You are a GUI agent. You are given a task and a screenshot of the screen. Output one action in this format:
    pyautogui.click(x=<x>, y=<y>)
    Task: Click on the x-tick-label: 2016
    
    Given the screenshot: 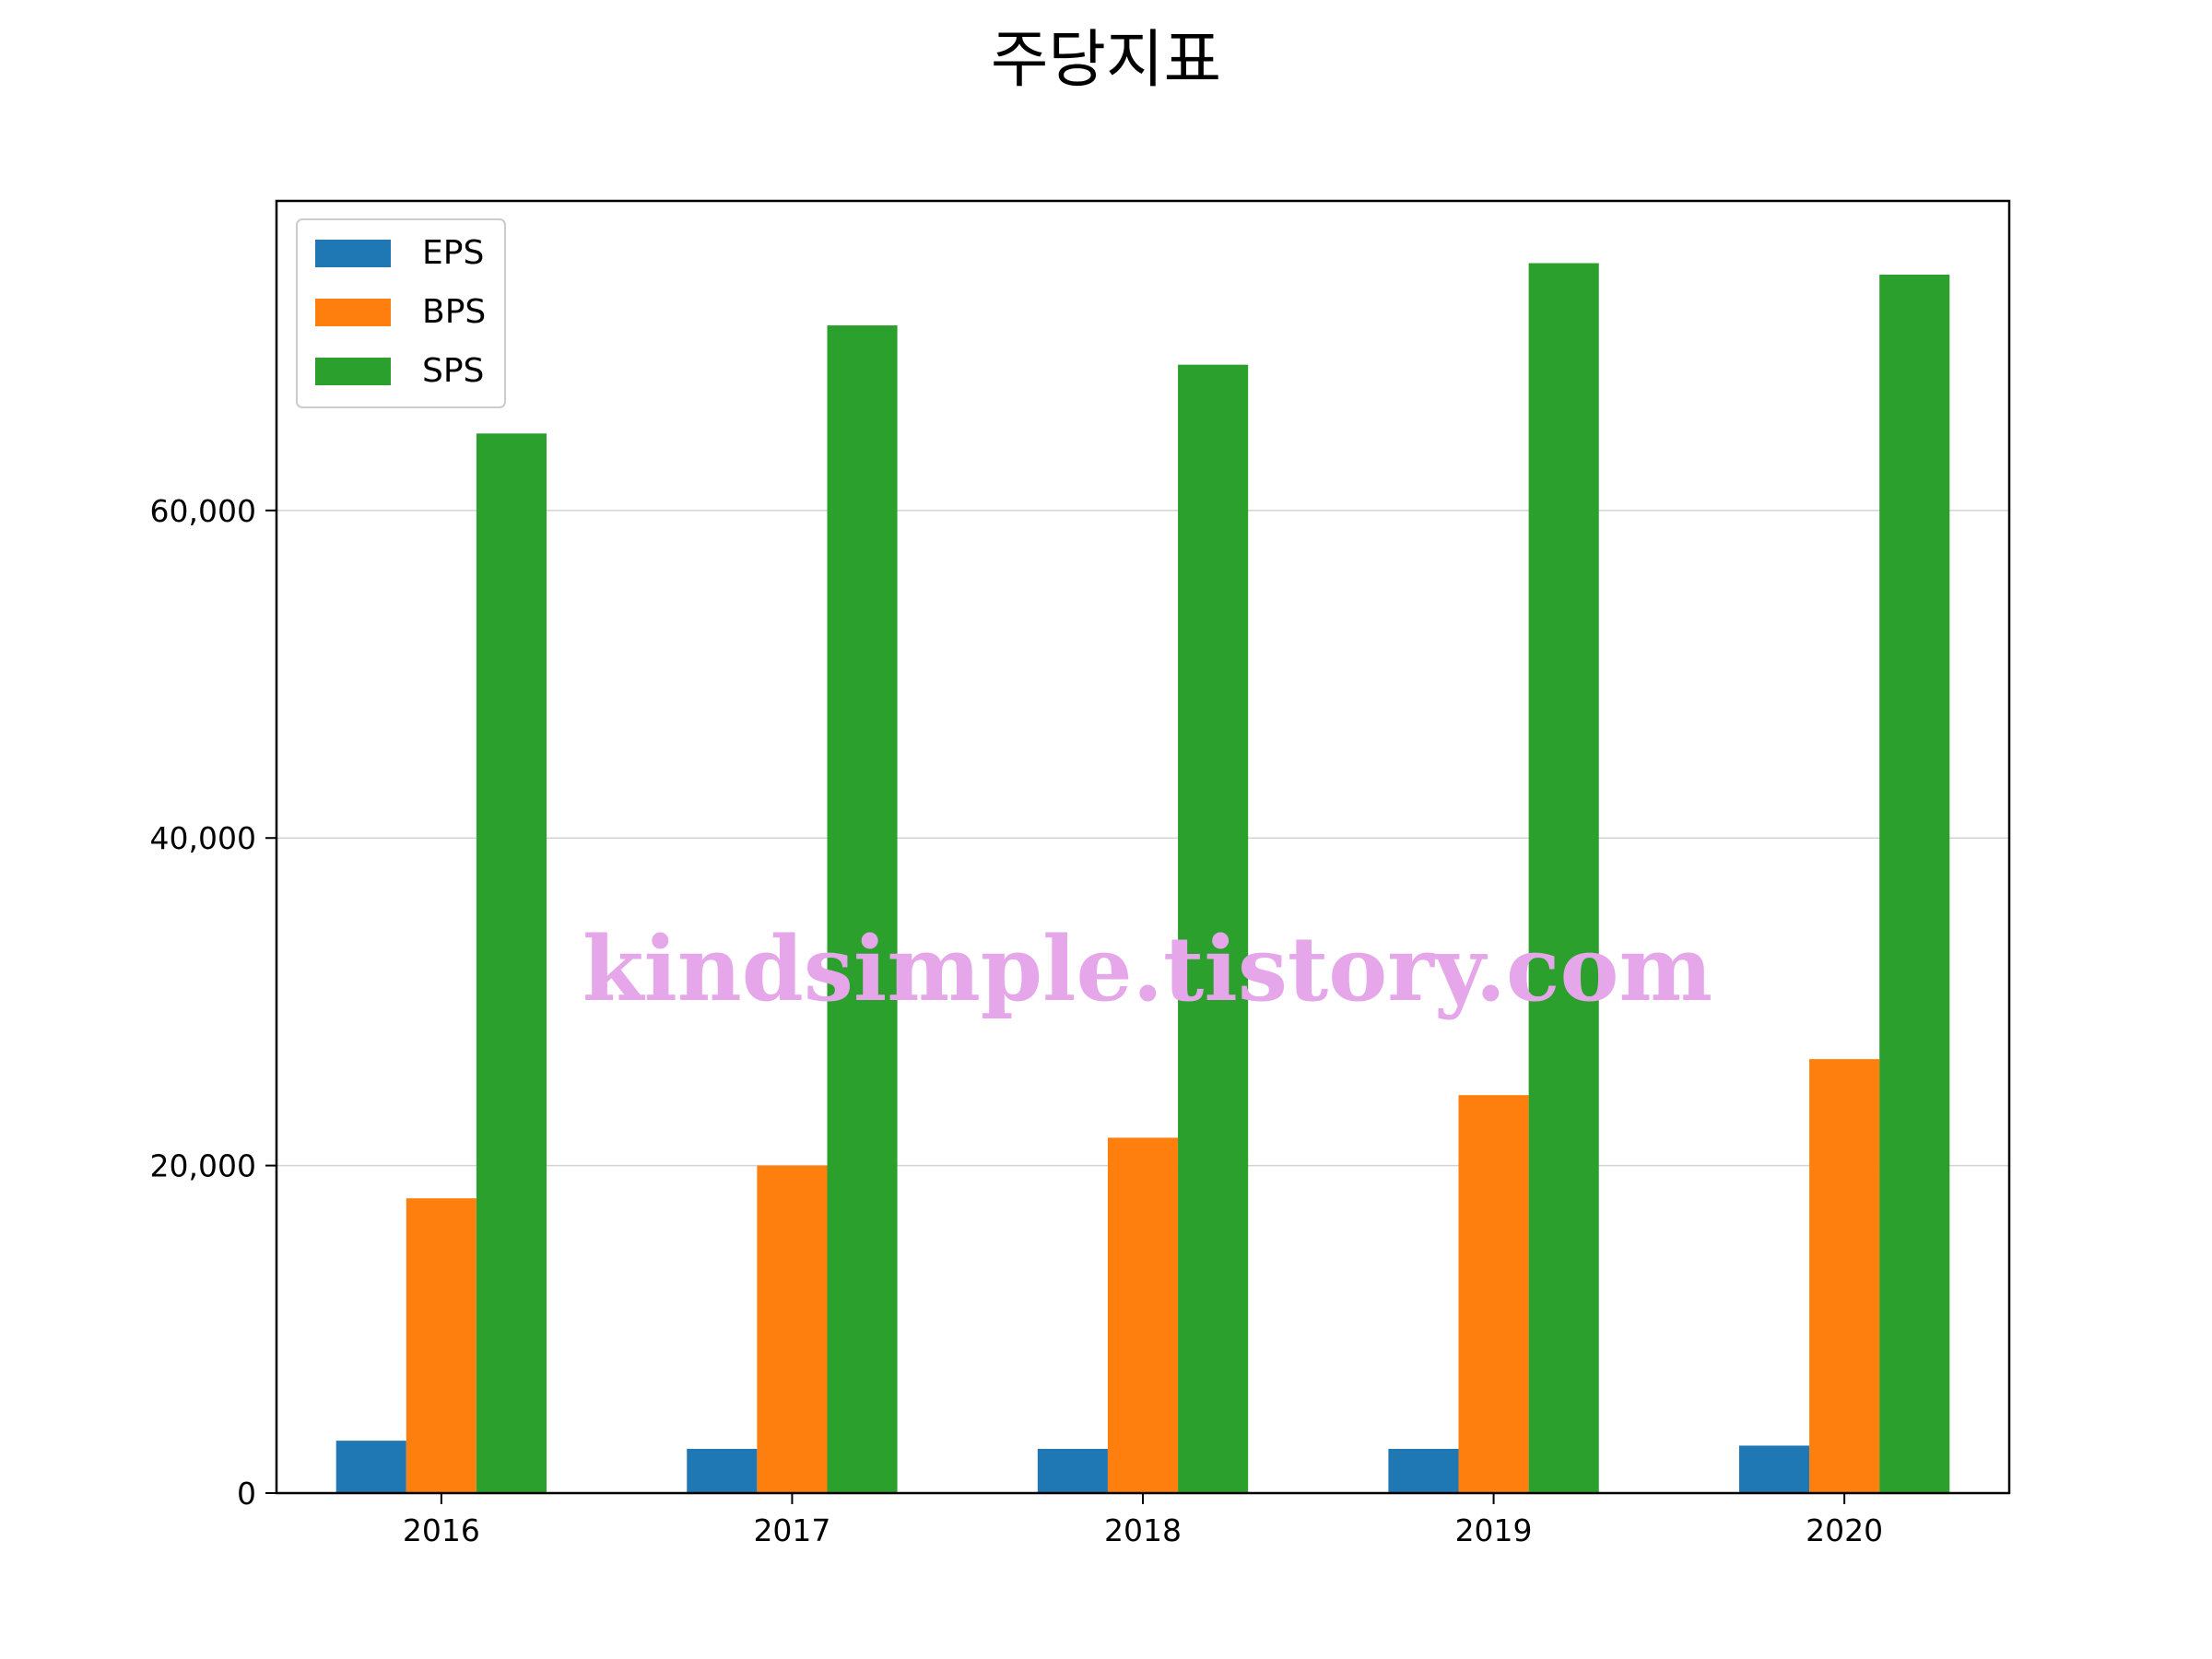 What is the action you would take?
    pyautogui.click(x=441, y=1530)
    